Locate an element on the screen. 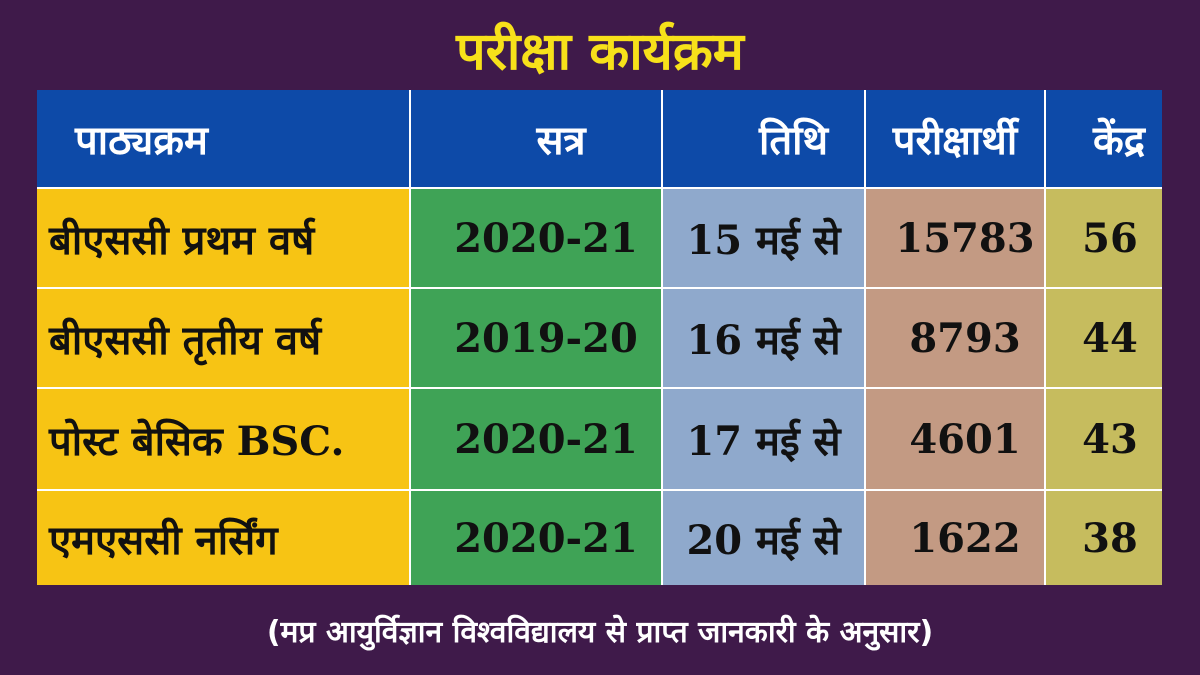 The width and height of the screenshot is (1200, 675). table-cell: 15 मई से is located at coordinates (763, 238).